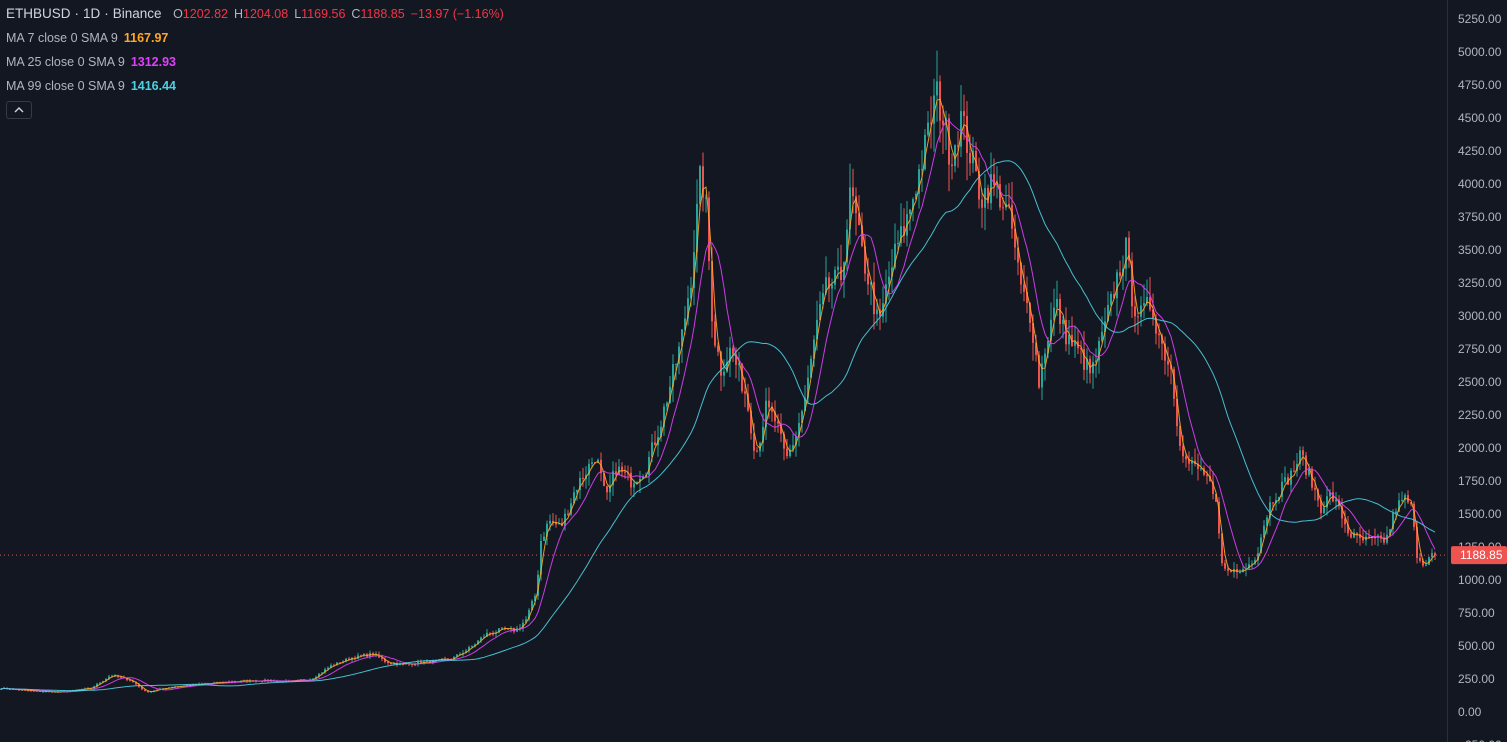  Describe the element at coordinates (1480, 118) in the screenshot. I see `y-tick-label: 4500.00` at that location.